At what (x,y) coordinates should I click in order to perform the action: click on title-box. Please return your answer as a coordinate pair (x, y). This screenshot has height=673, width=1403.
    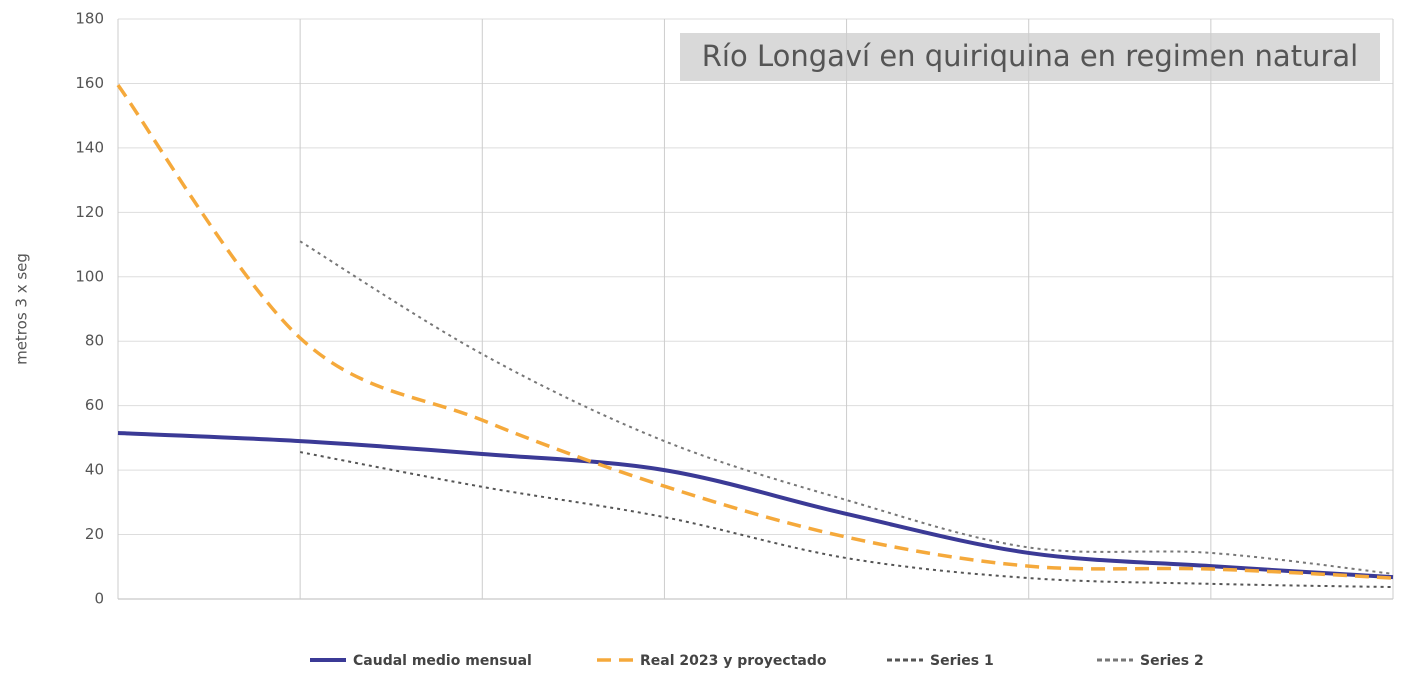
    Looking at the image, I should click on (1030, 57).